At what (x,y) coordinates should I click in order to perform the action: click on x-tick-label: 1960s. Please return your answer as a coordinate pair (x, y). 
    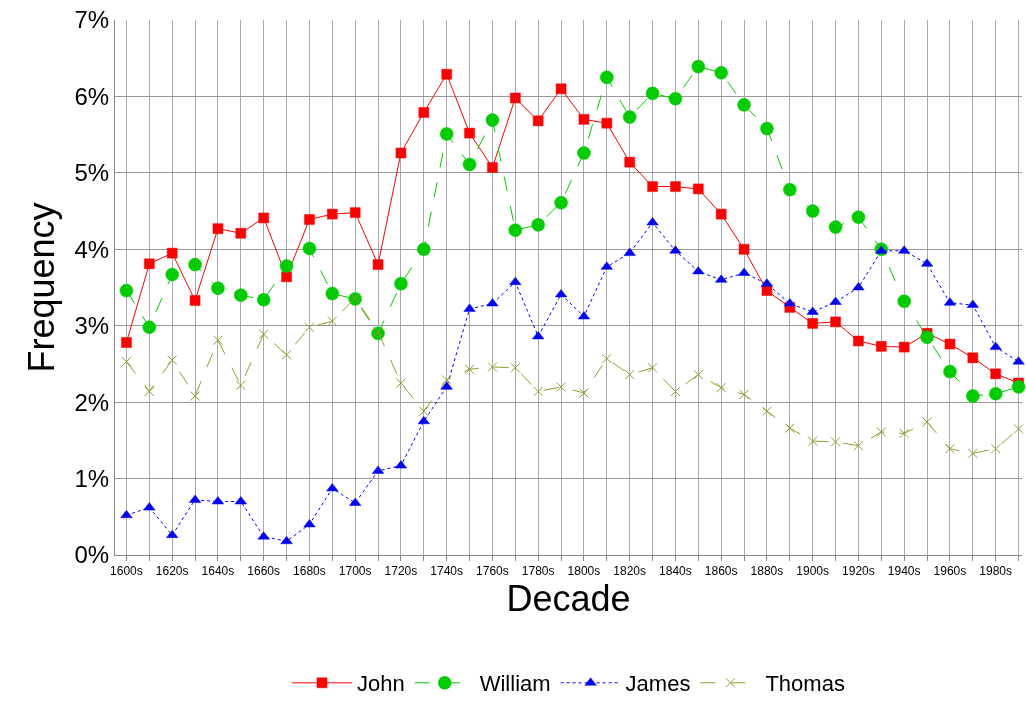
    Looking at the image, I should click on (950, 571).